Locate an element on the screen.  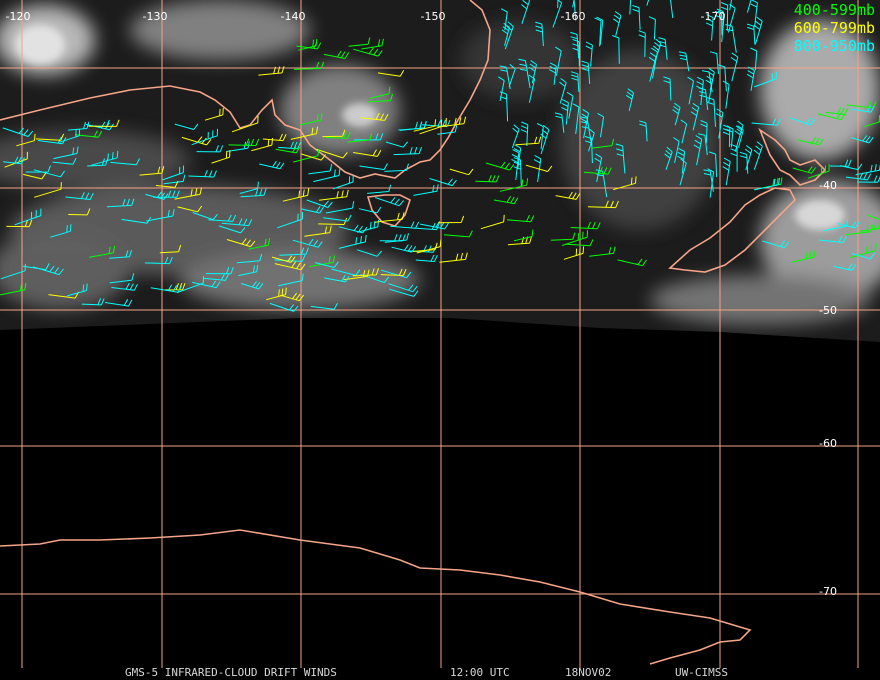
latitude-label: -40 is located at coordinates (828, 185).